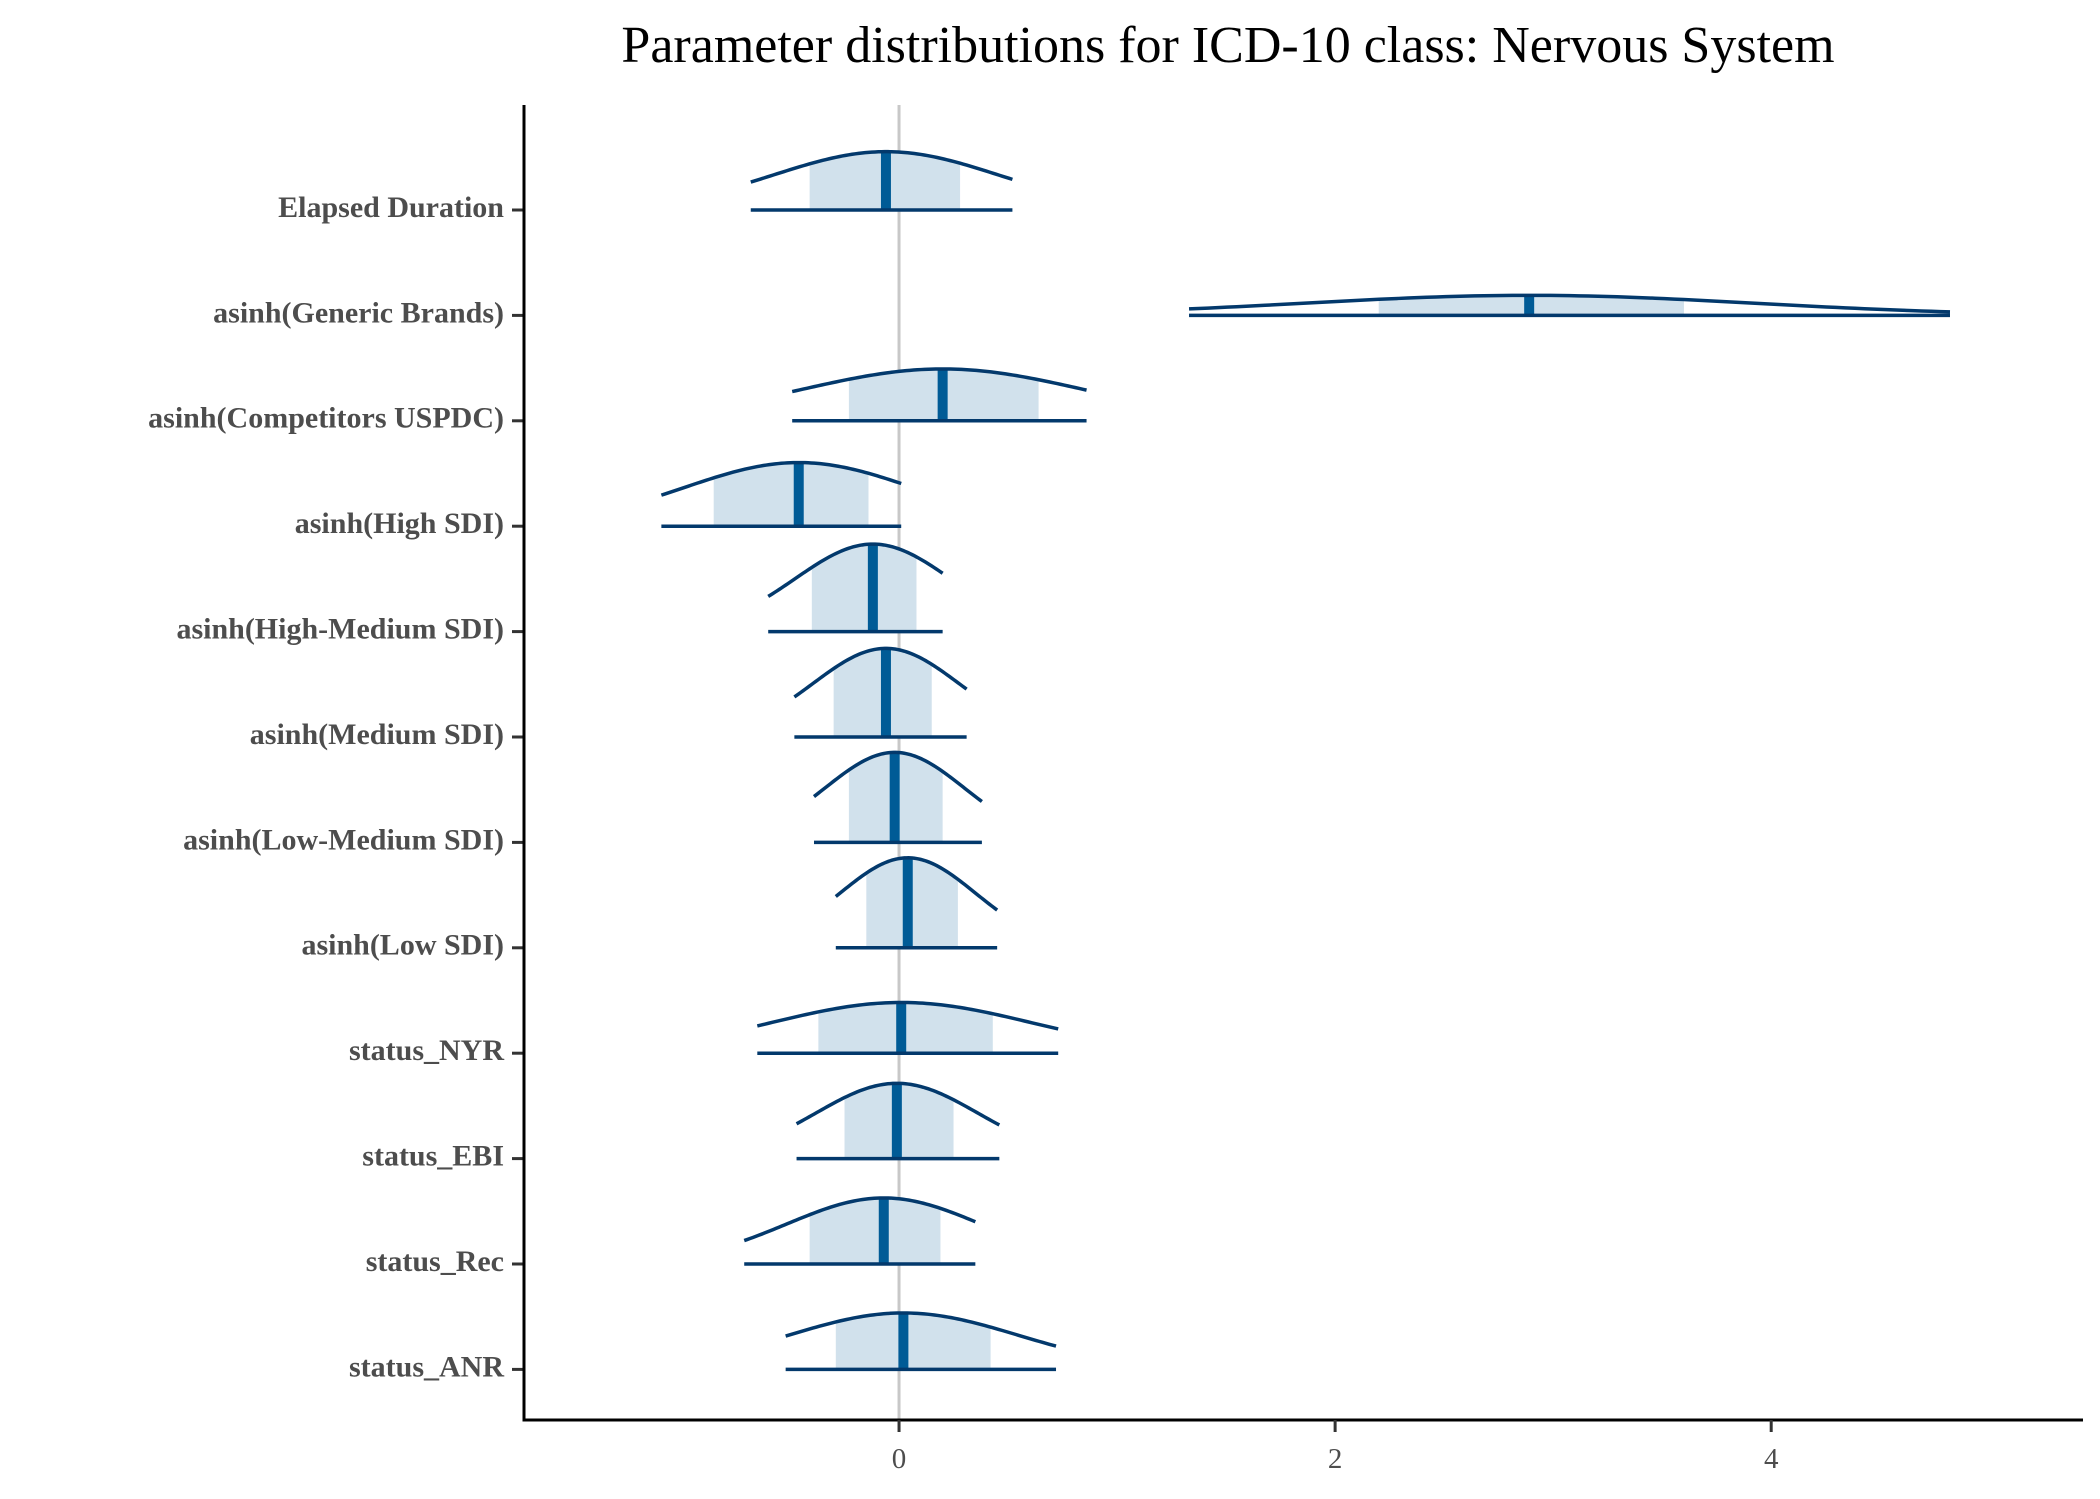 The width and height of the screenshot is (2100, 1499). Describe the element at coordinates (402, 945) in the screenshot. I see `y-tick-label: asinh(Low SDI)` at that location.